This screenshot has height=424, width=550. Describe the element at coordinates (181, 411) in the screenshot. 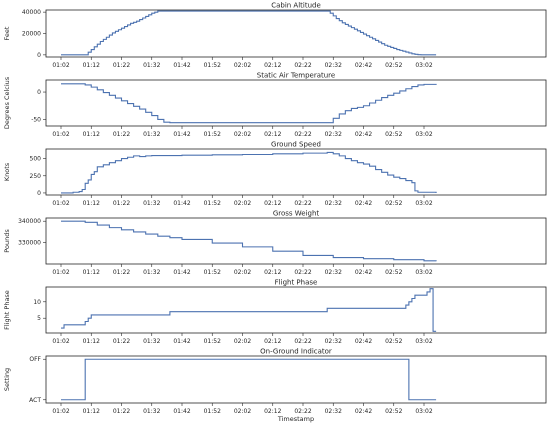

I see `chart5-x-tick-label: 01:42` at that location.